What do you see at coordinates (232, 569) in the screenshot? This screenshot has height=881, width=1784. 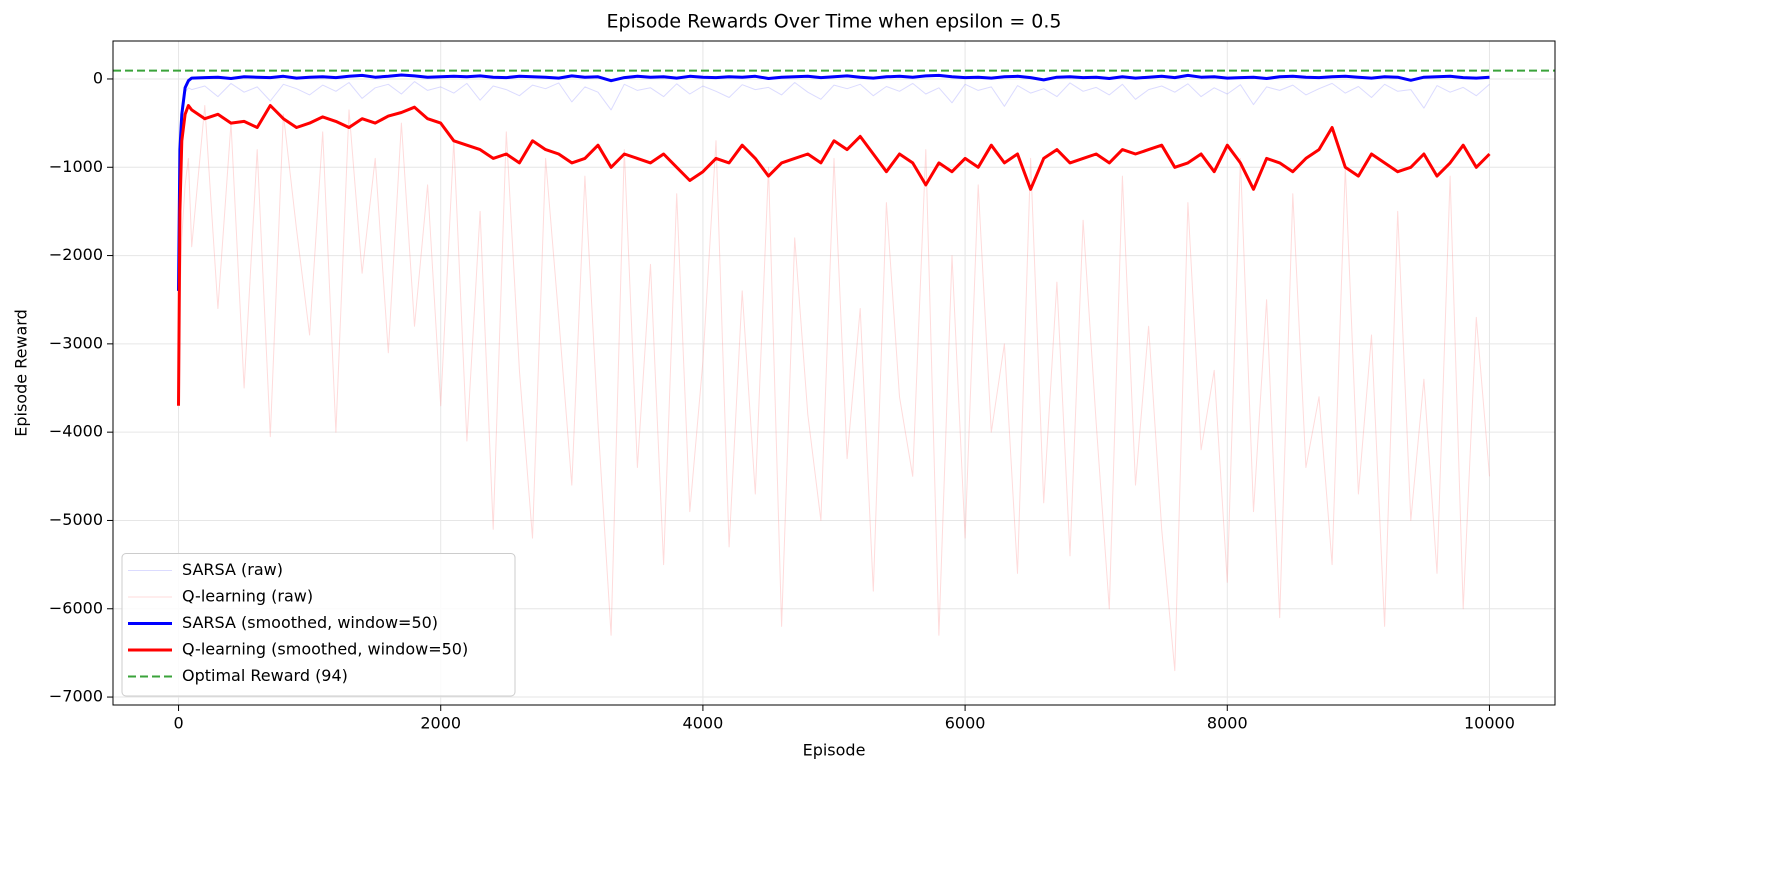 I see `legend-label: SARSA (raw)` at bounding box center [232, 569].